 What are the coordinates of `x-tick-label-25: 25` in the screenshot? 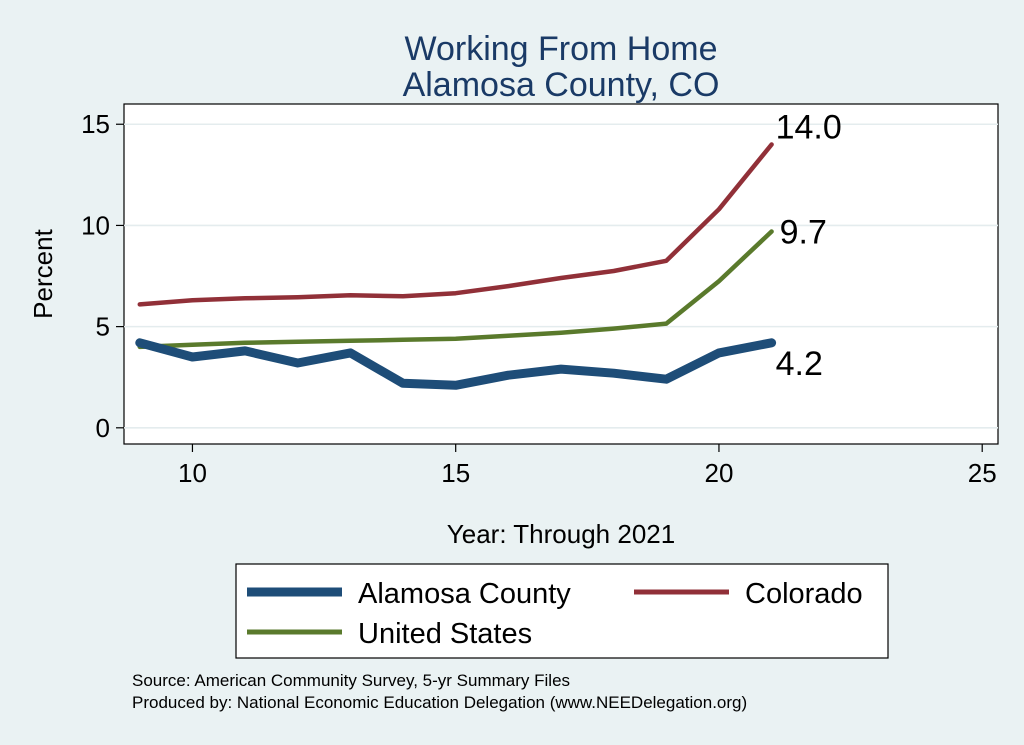 It's located at (982, 473).